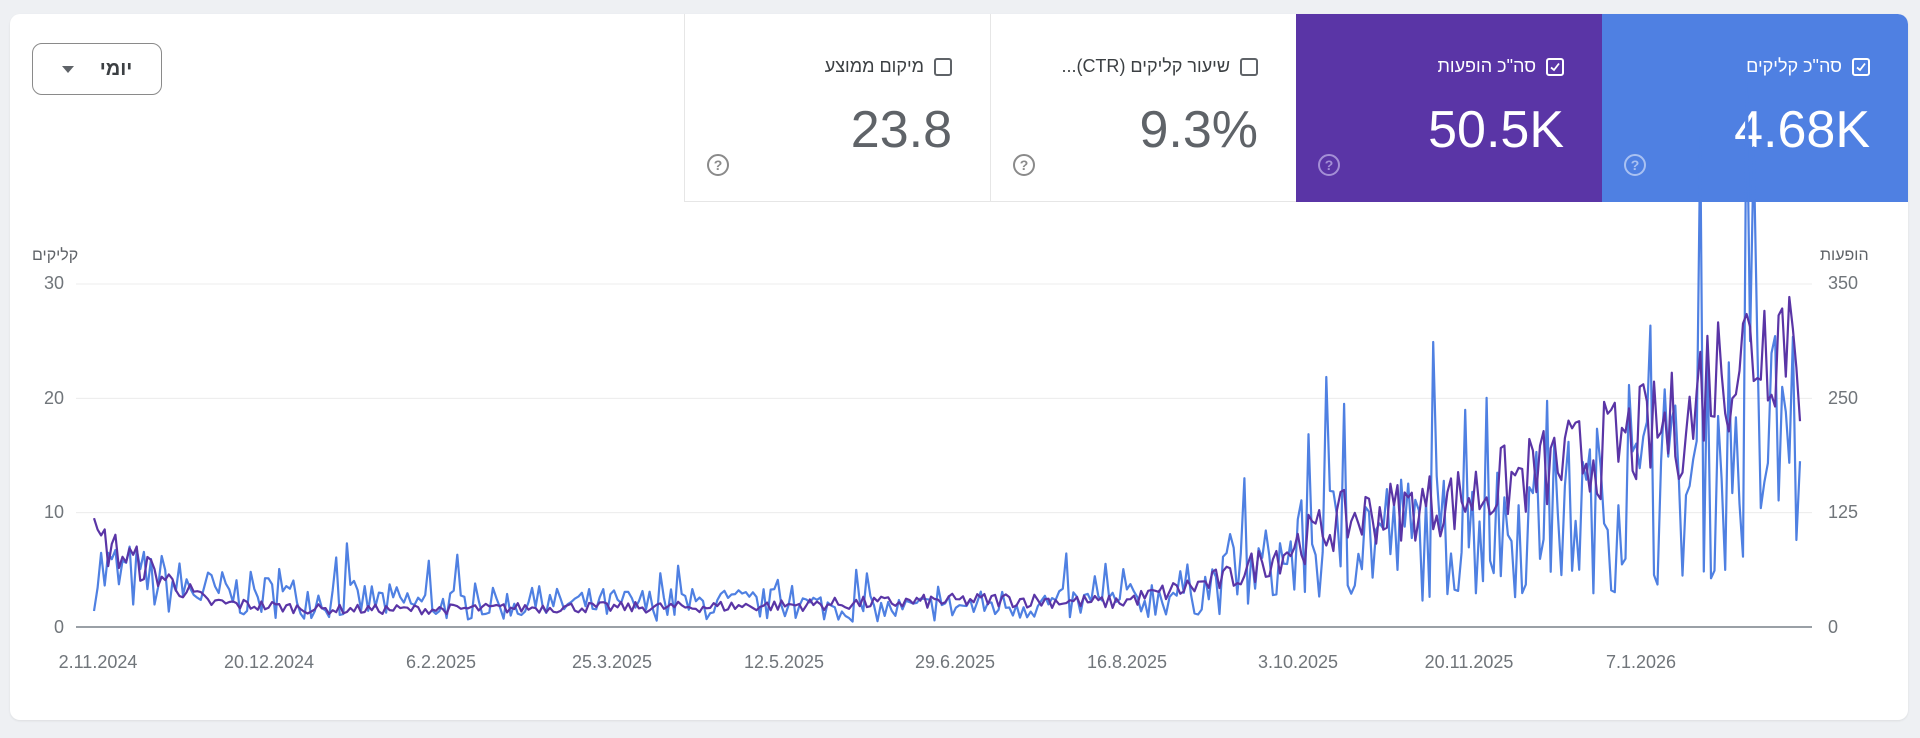 The image size is (1920, 738). Describe the element at coordinates (901, 130) in the screenshot. I see `metric-value: 23.8` at that location.